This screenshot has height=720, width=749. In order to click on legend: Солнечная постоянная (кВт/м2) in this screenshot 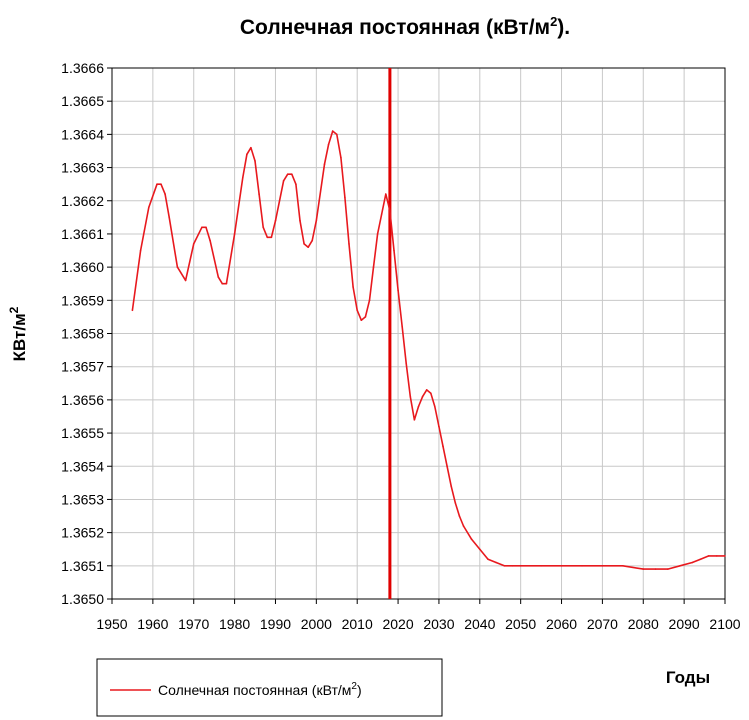, I will do `click(269, 687)`.